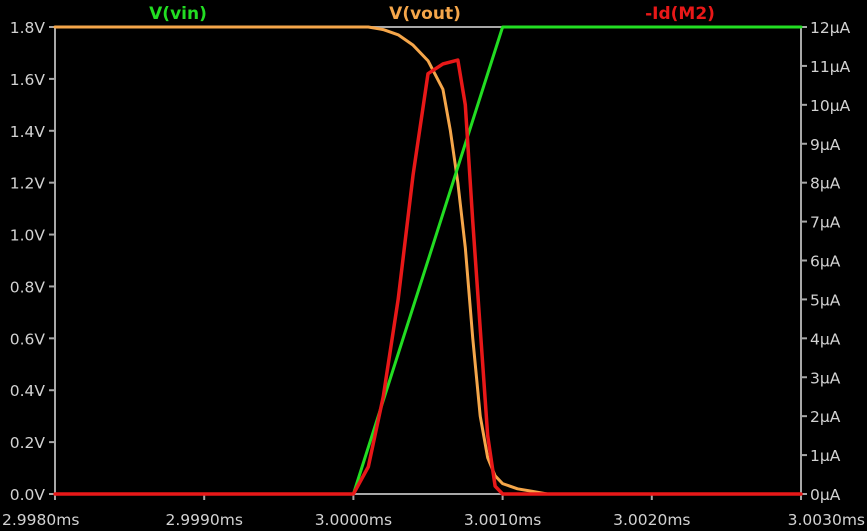 The width and height of the screenshot is (867, 531). I want to click on y-right-tick-label: 9µA, so click(825, 145).